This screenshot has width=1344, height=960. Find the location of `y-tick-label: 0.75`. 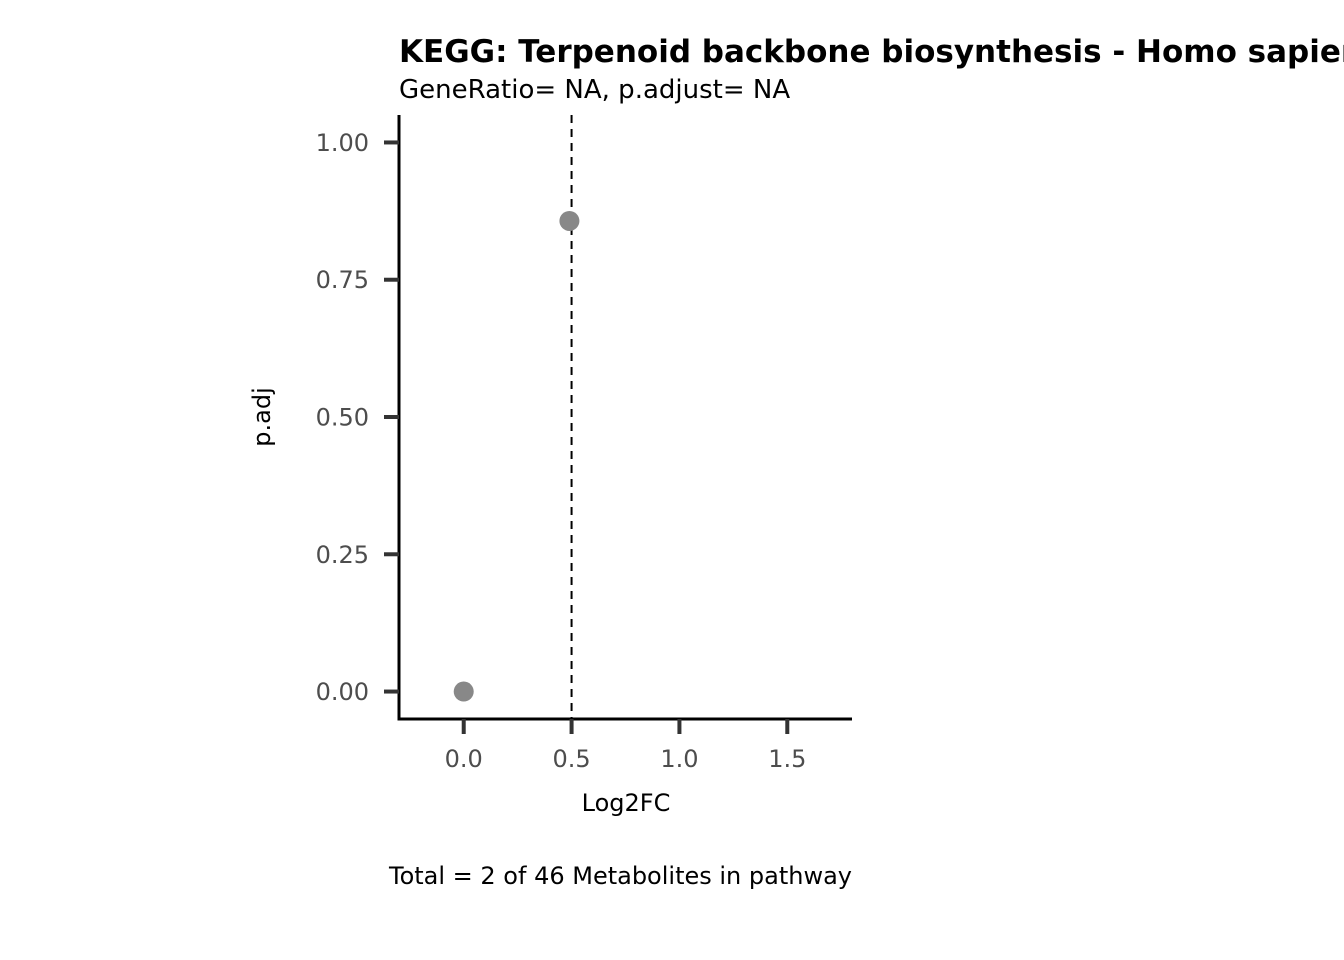

y-tick-label: 0.75 is located at coordinates (342, 280).